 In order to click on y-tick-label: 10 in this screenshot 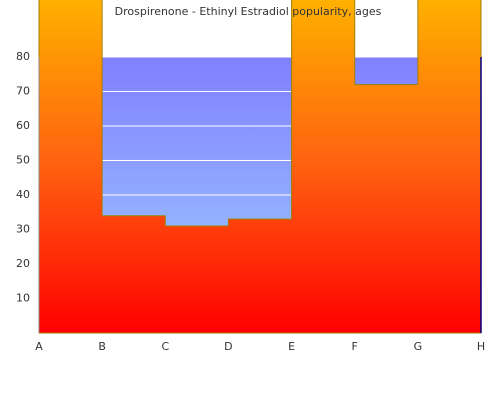, I will do `click(23, 298)`.